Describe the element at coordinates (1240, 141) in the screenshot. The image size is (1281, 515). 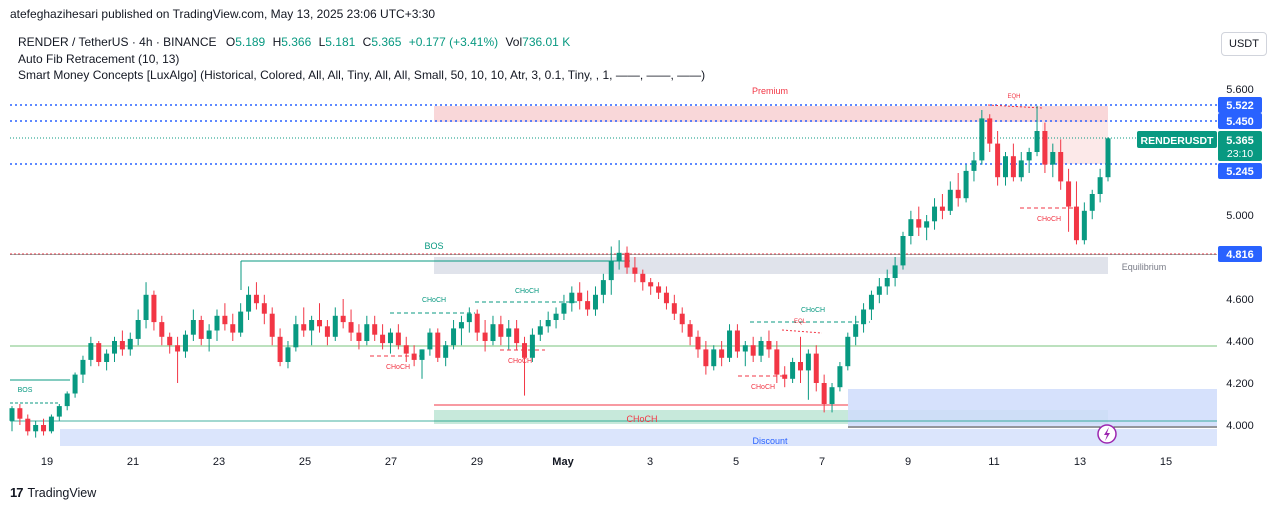
I see `last-price-text: 5.365` at that location.